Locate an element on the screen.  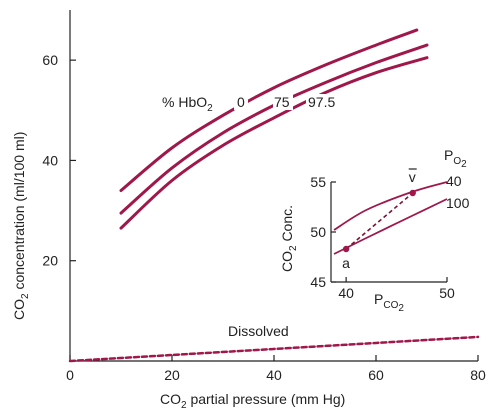
inset-legend-title: PO2 is located at coordinates (455, 158).